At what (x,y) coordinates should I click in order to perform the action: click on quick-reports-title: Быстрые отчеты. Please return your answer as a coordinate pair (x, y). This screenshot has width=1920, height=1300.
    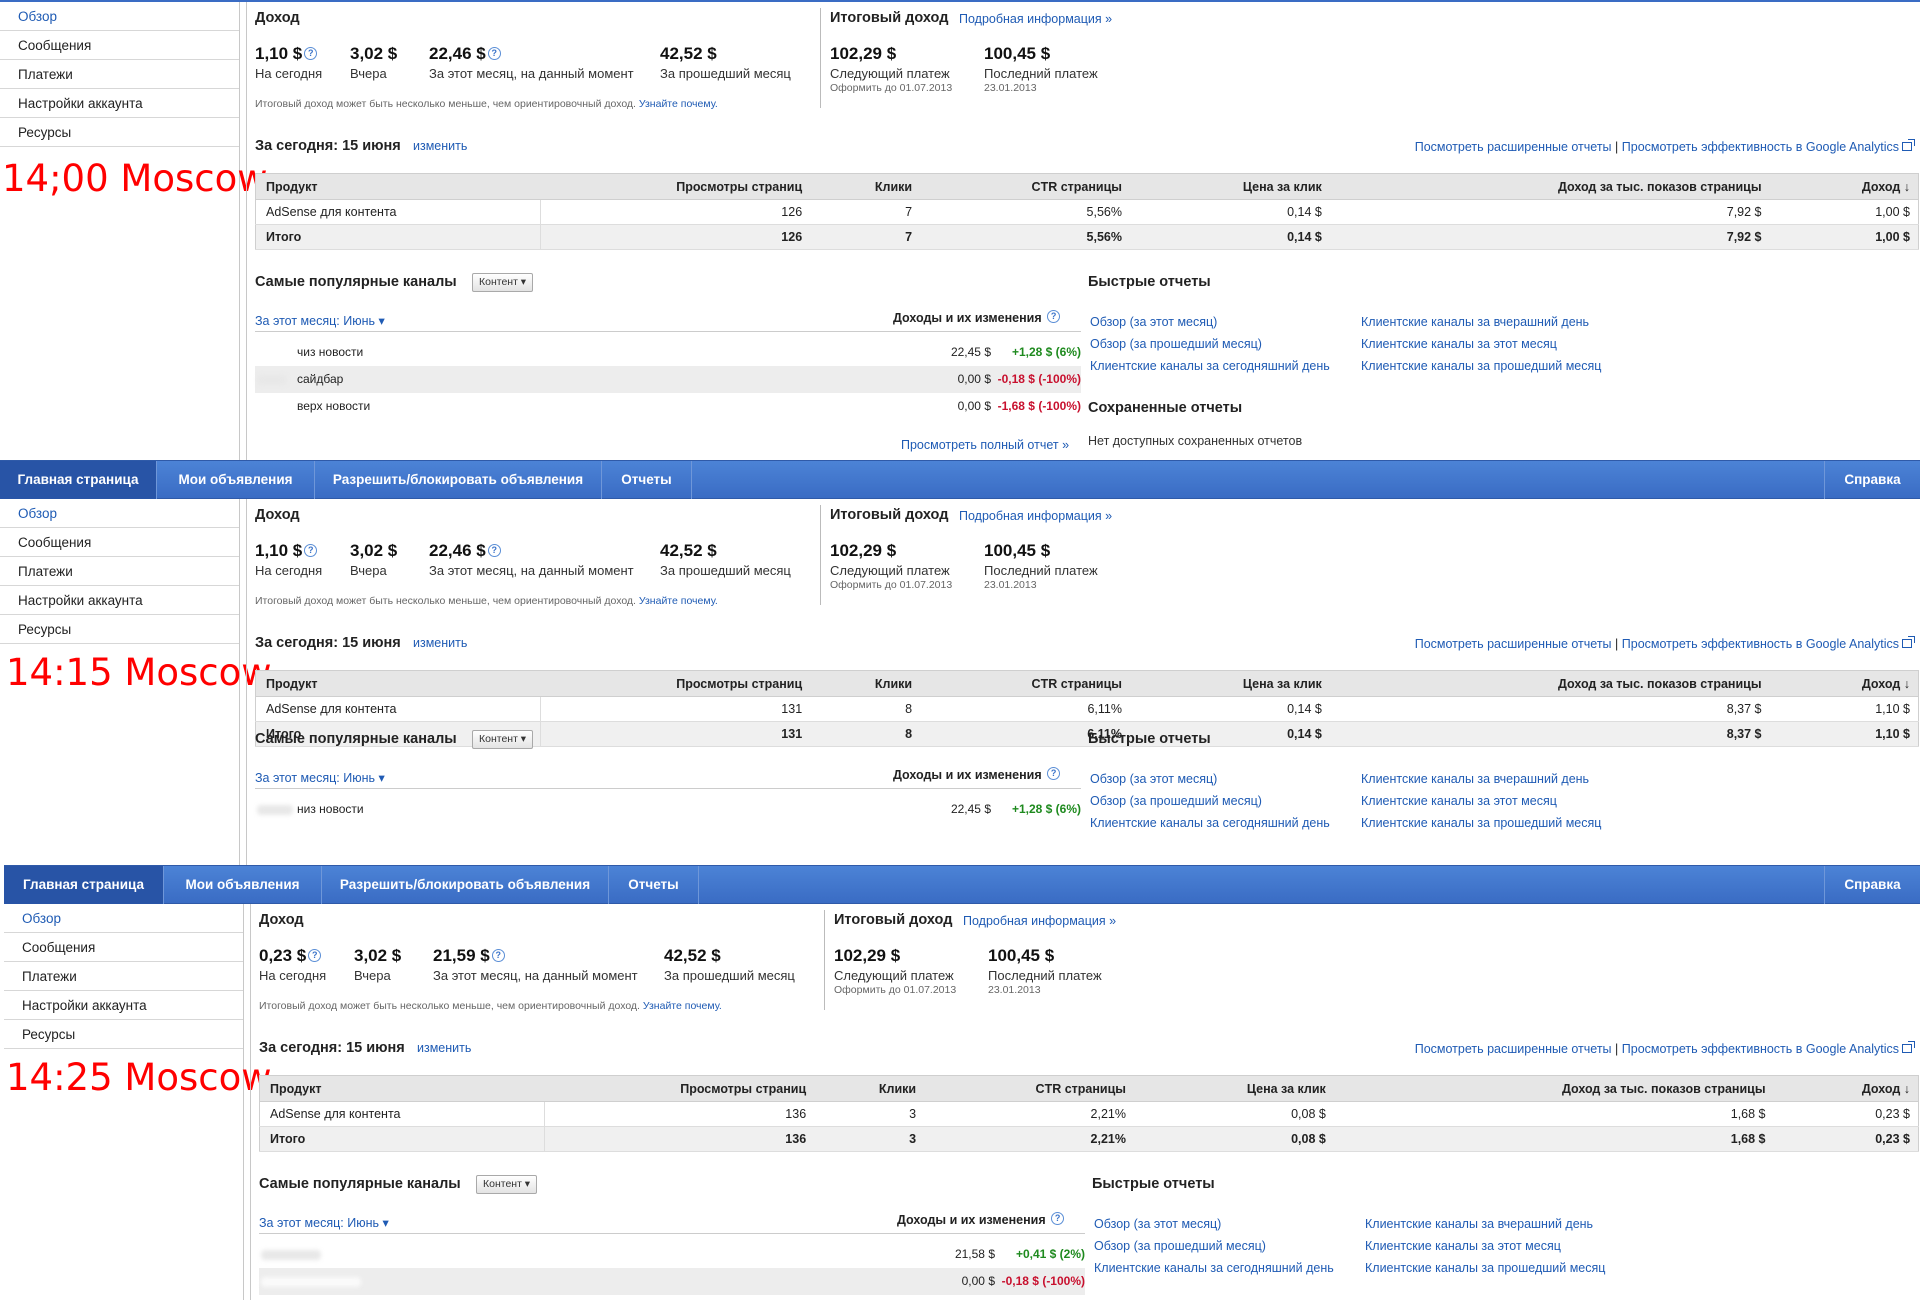
    Looking at the image, I should click on (1153, 1184).